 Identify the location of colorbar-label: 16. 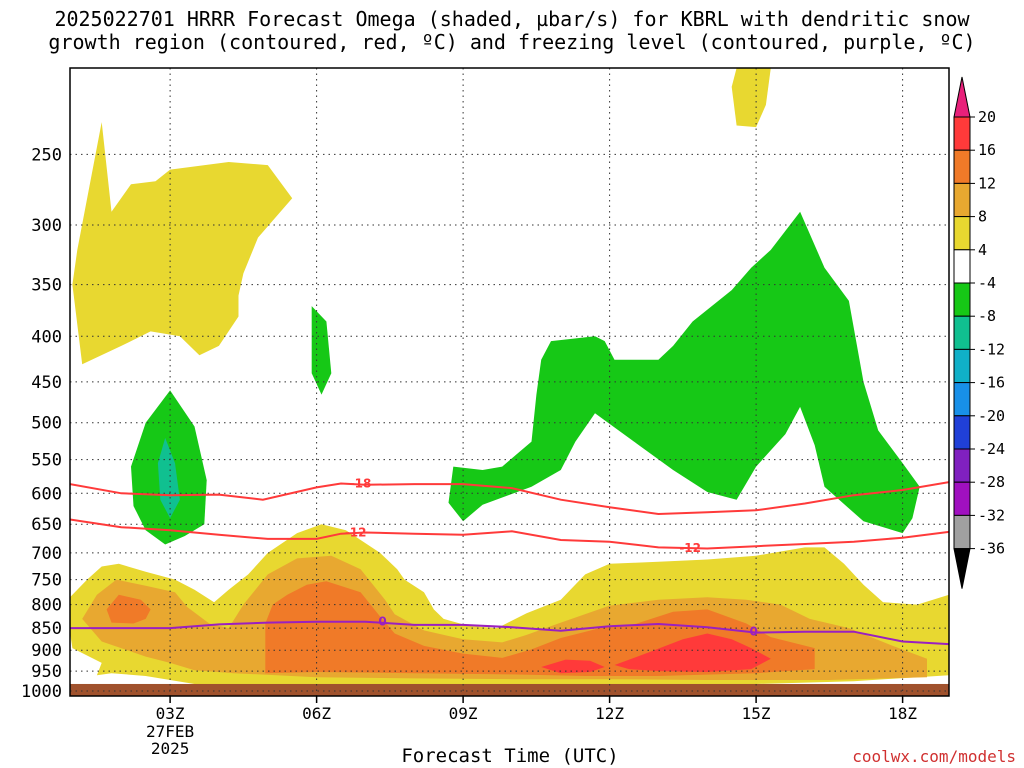
(987, 150).